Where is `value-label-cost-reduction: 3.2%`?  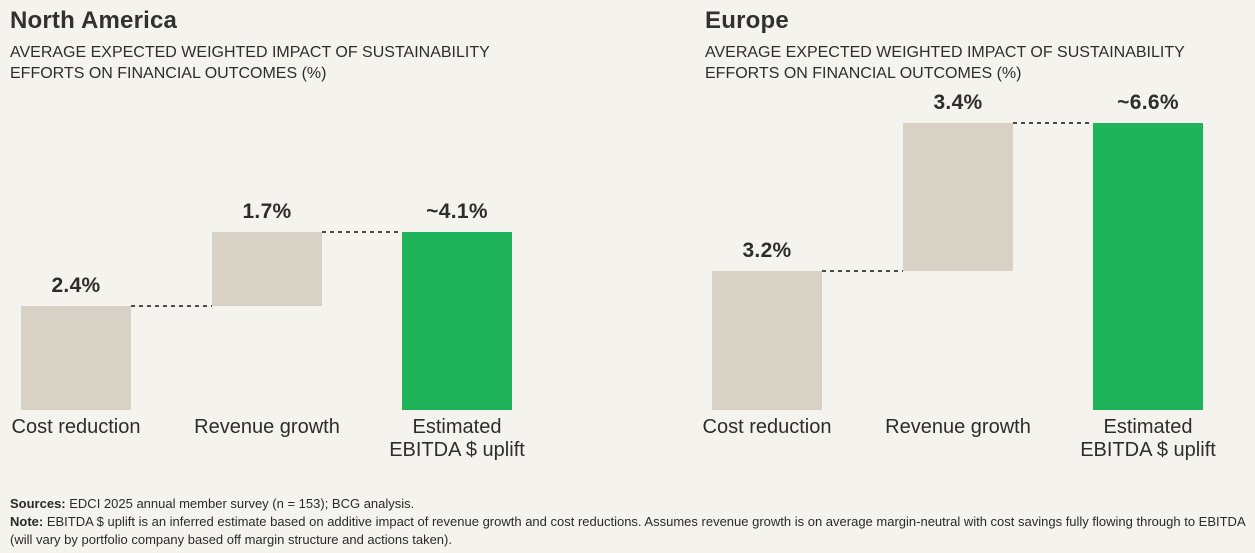 value-label-cost-reduction: 3.2% is located at coordinates (767, 250).